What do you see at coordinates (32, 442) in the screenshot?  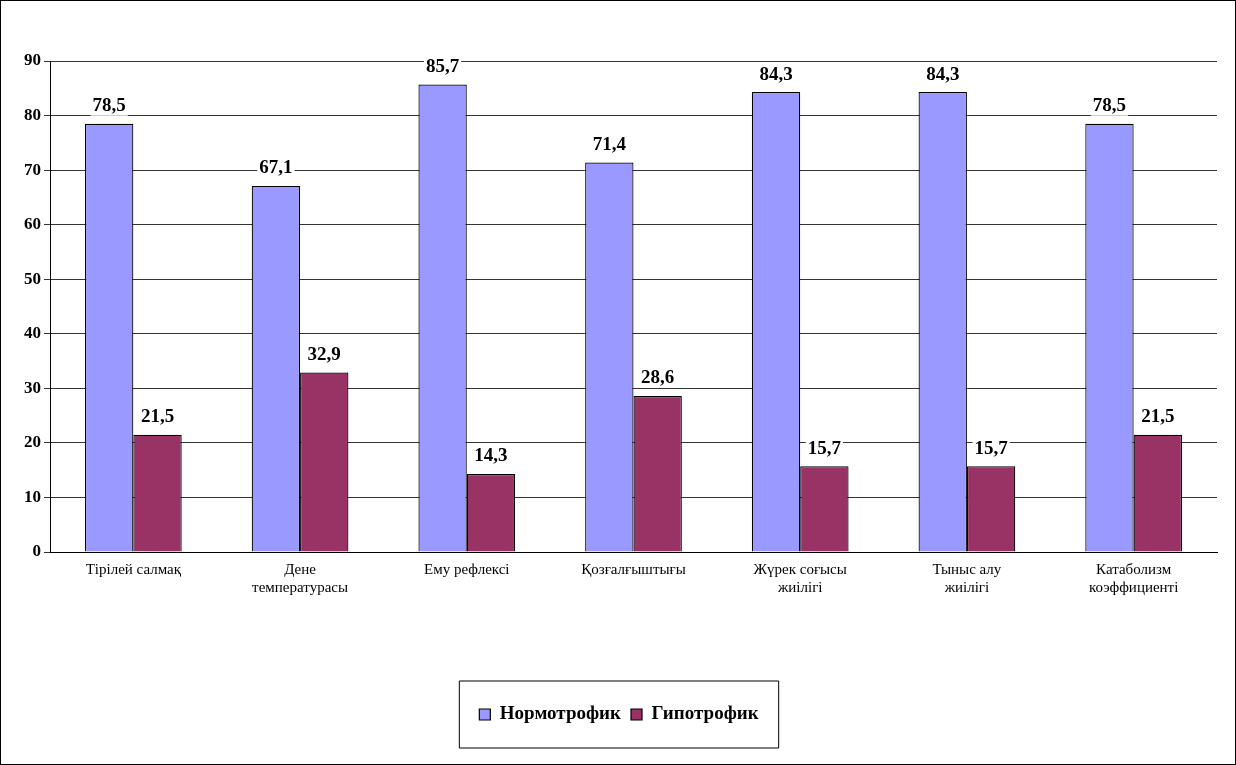 I see `y-tick-label: 20` at bounding box center [32, 442].